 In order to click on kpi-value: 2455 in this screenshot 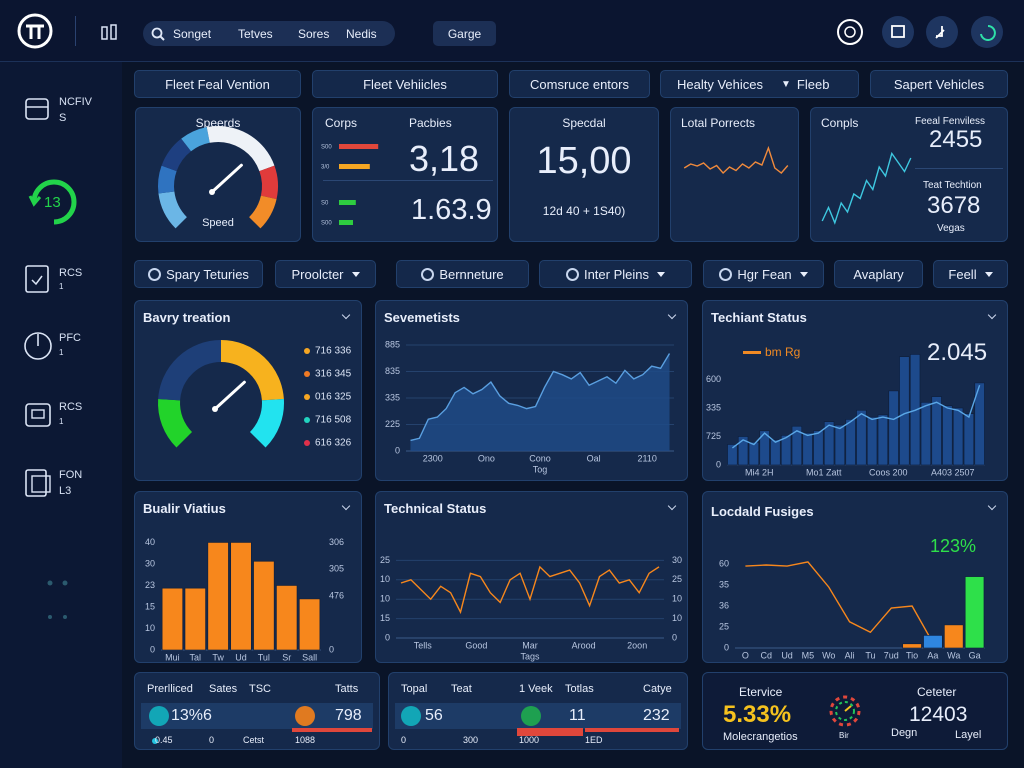, I will do `click(956, 139)`.